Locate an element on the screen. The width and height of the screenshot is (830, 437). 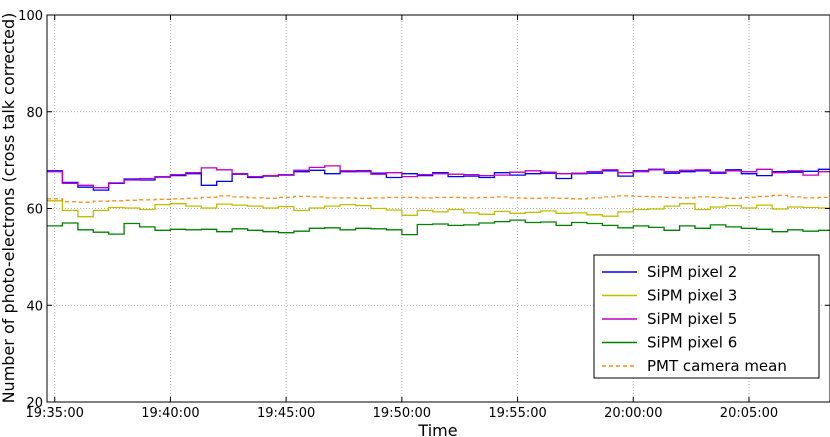
y-tick-label: 40 is located at coordinates (34, 306).